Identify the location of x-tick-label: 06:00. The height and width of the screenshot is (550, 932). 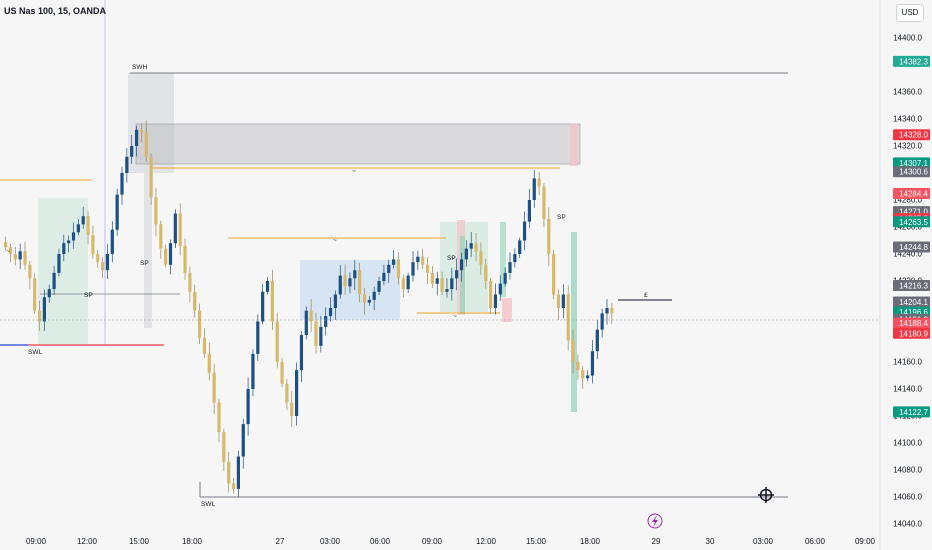
(815, 541).